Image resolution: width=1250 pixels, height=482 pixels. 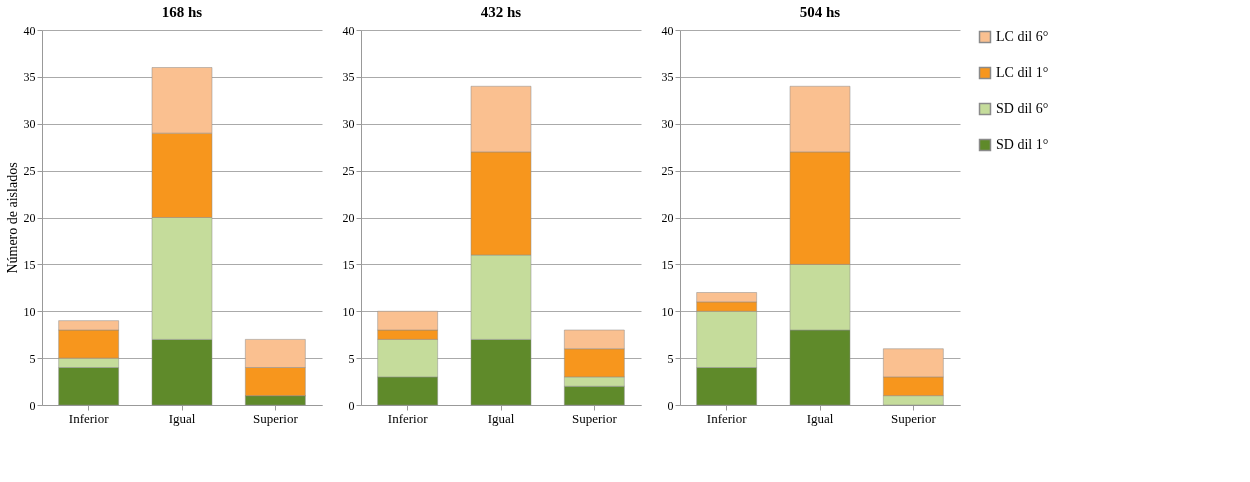 What do you see at coordinates (501, 12) in the screenshot?
I see `chart-title: 432 hs` at bounding box center [501, 12].